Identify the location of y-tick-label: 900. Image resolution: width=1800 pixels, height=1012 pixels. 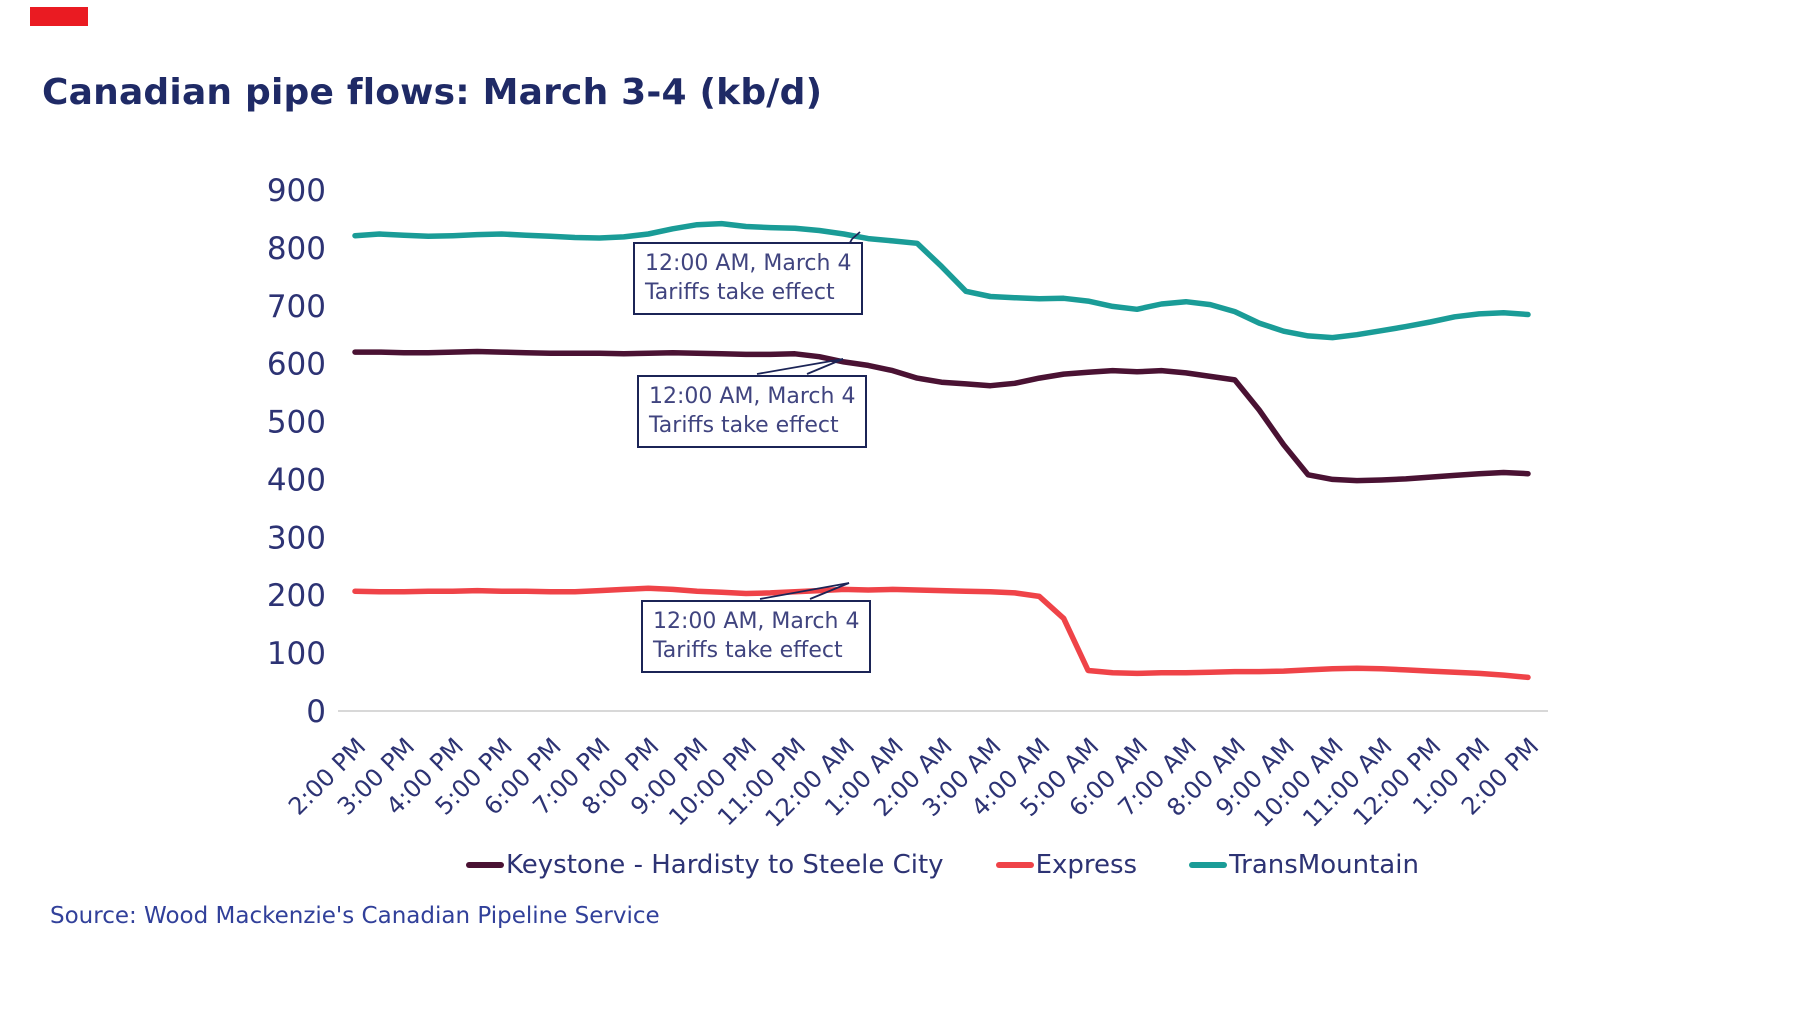
(296, 191).